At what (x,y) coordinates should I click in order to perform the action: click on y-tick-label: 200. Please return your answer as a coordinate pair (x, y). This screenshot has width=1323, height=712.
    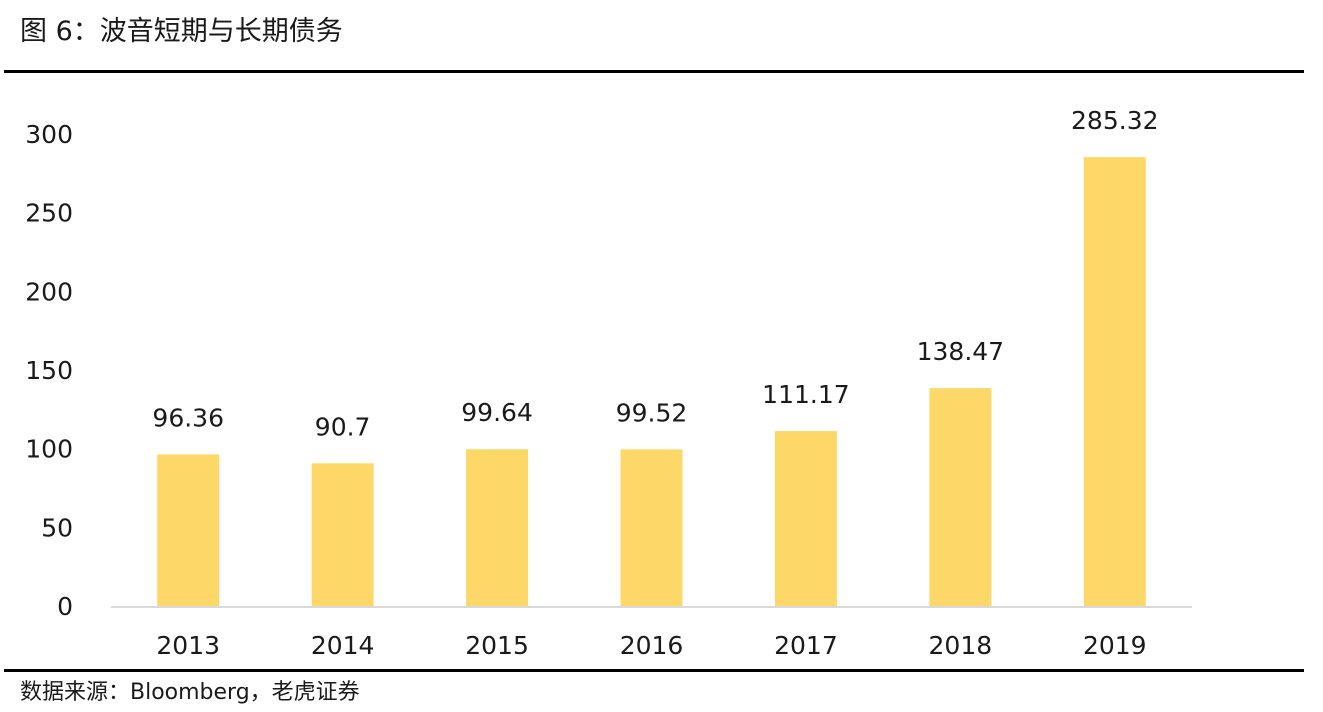
    Looking at the image, I should click on (49, 291).